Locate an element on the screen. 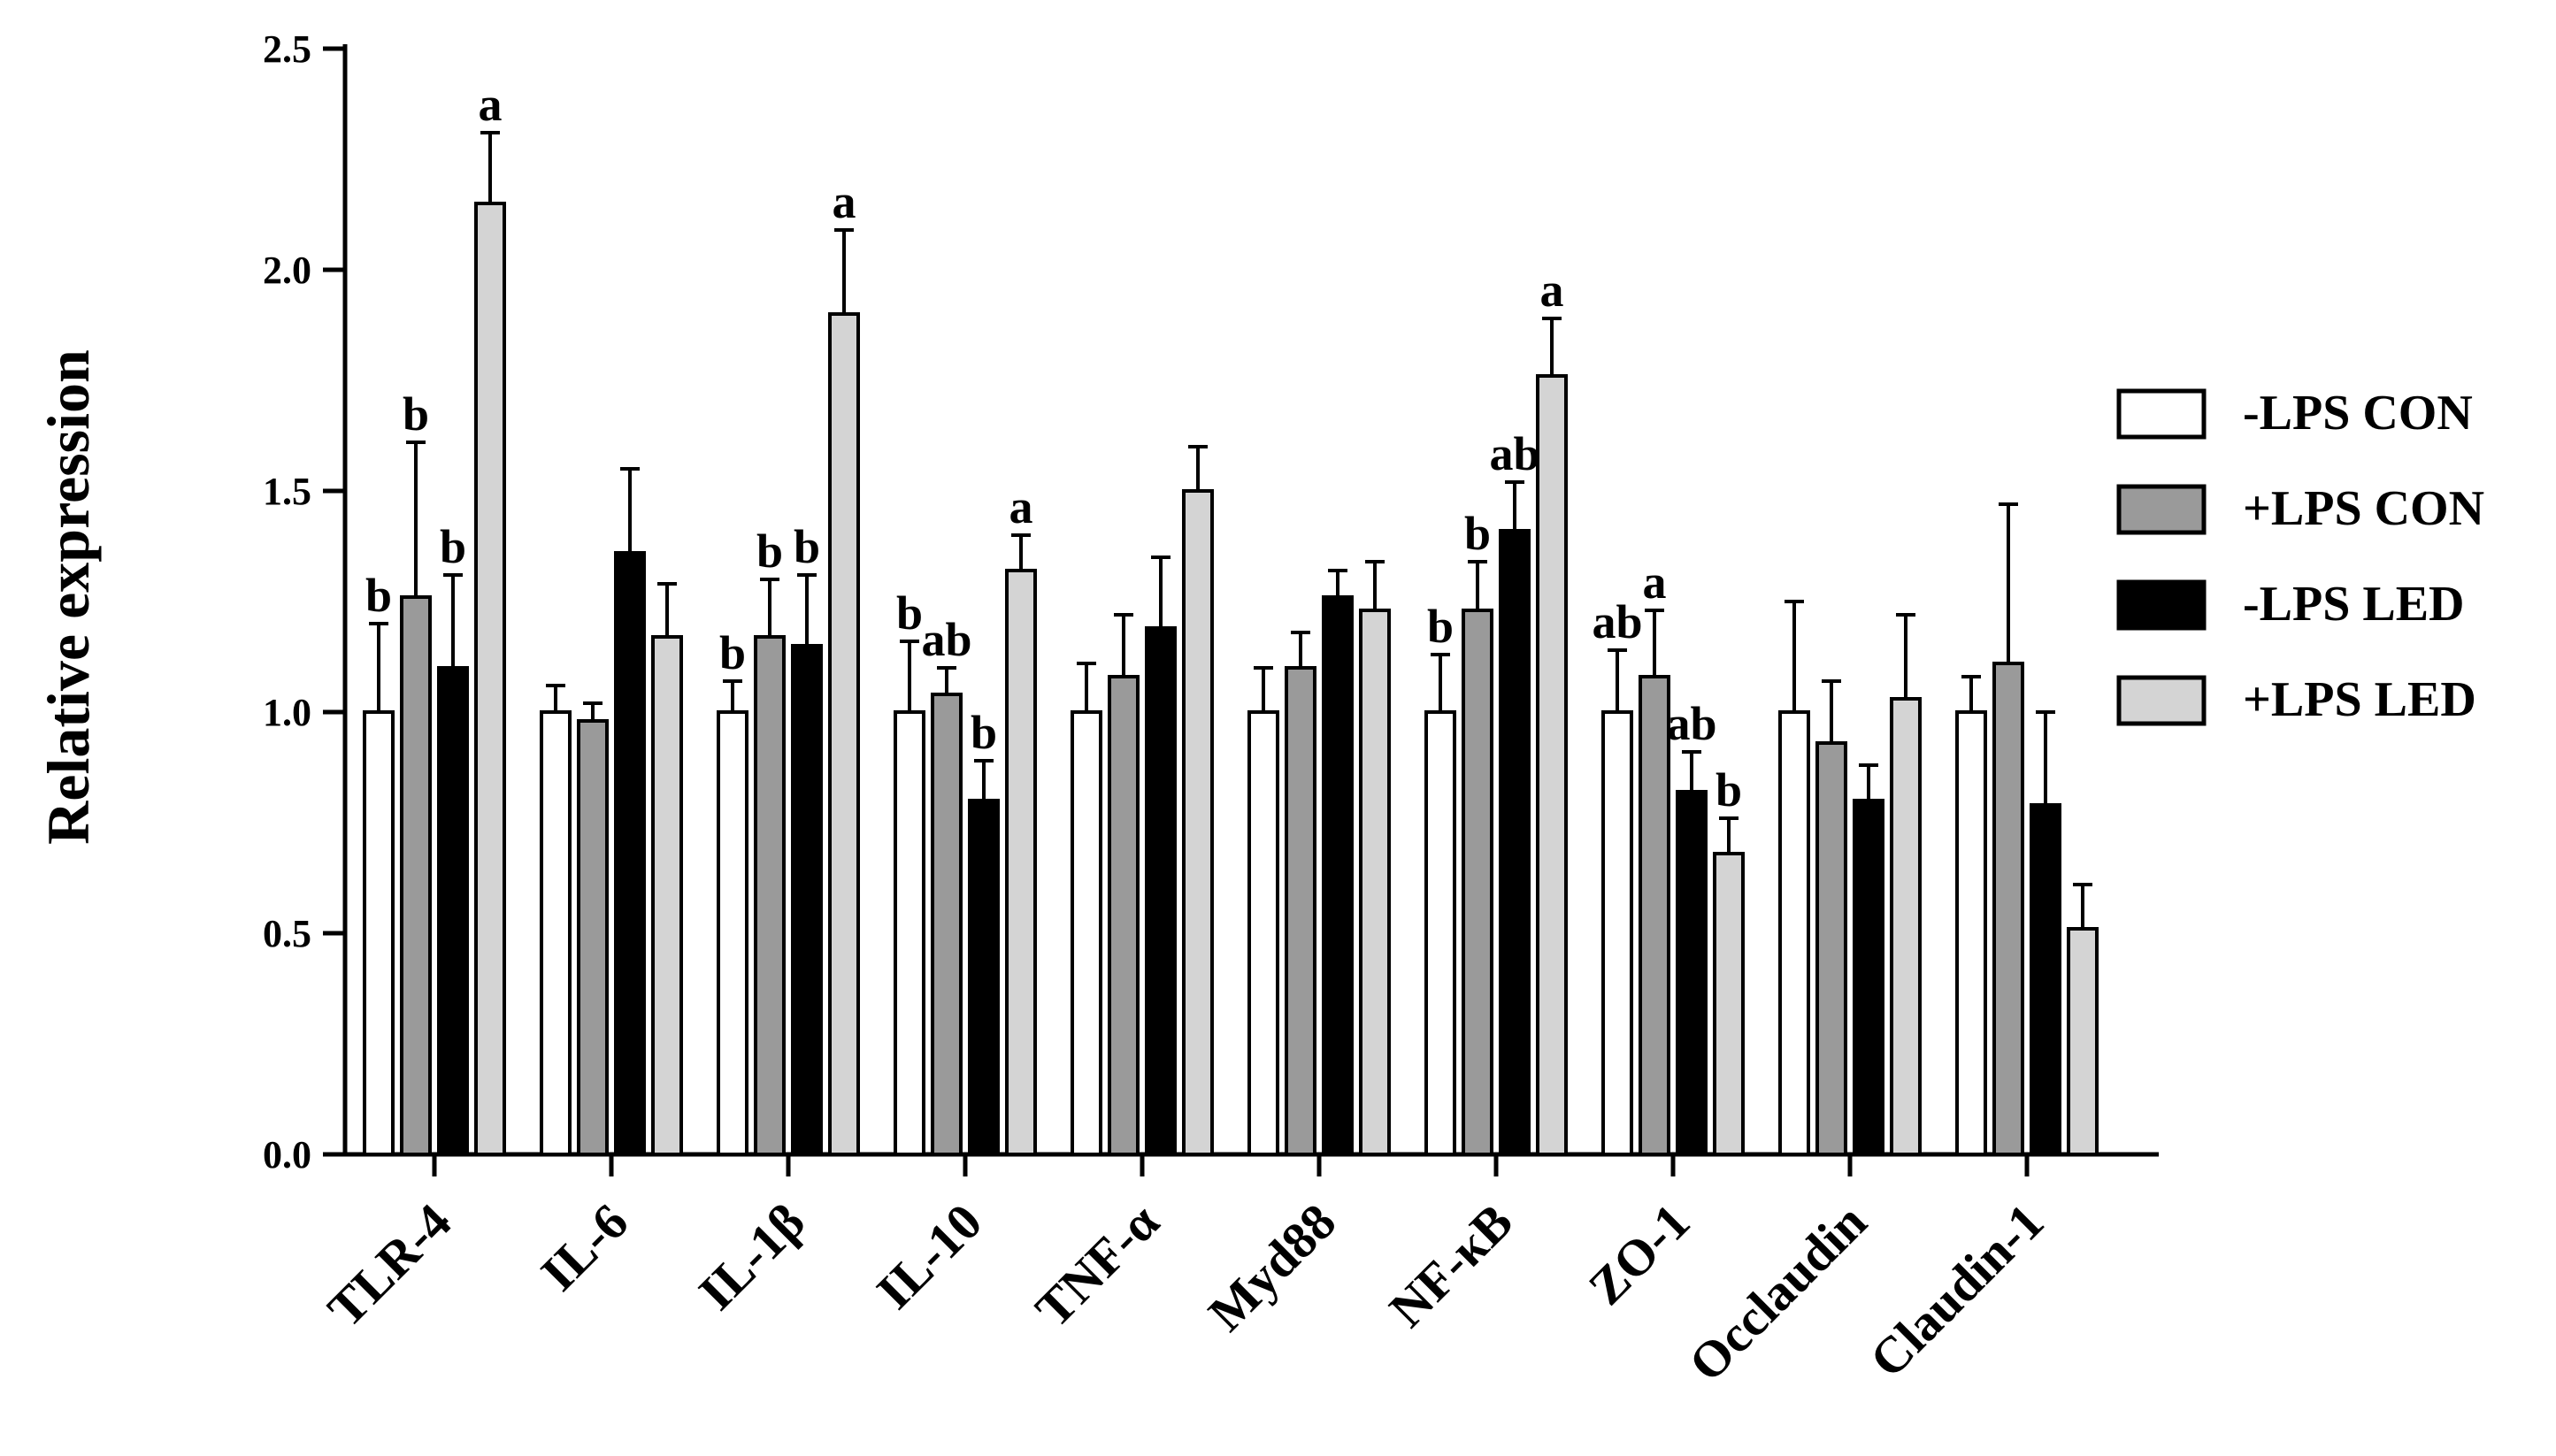 This screenshot has width=2556, height=1456. legend-label: +LPS LED is located at coordinates (2359, 699).